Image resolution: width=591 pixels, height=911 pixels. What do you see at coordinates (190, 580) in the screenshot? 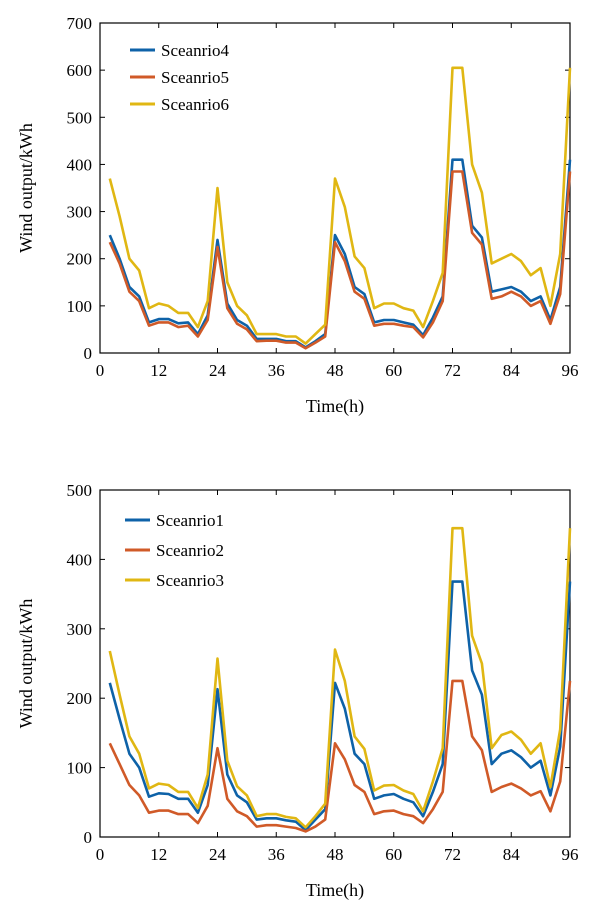
I see `legend-label: Sceanrio3` at bounding box center [190, 580].